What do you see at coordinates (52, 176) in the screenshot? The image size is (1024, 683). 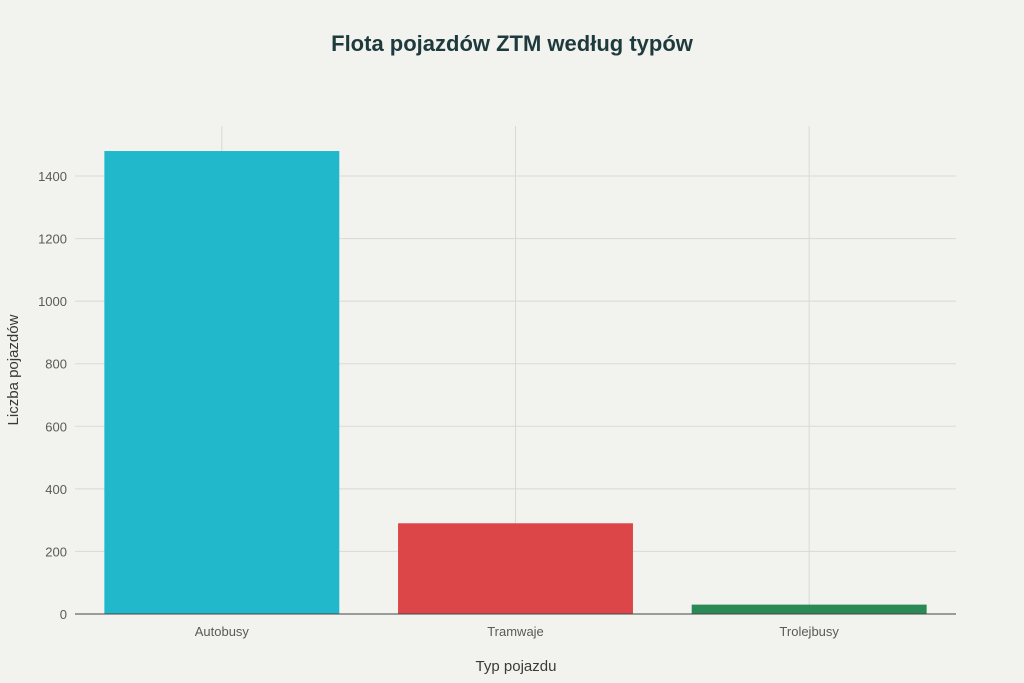 I see `y-tick-label: 1400` at bounding box center [52, 176].